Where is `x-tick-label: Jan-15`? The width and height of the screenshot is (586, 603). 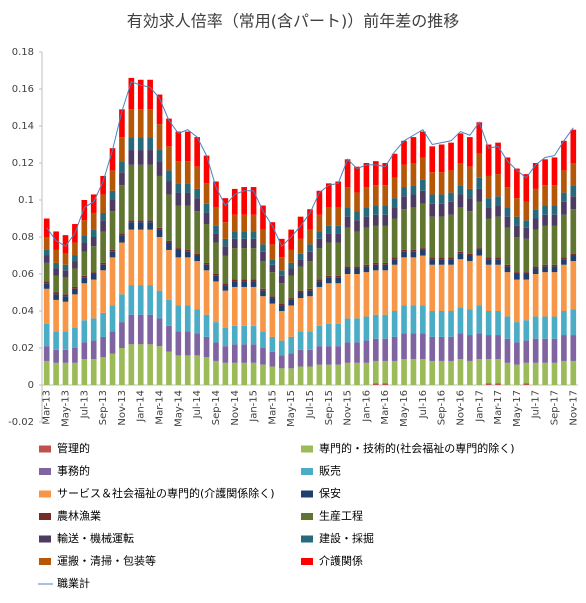 x-tick-label: Jan-15 is located at coordinates (254, 406).